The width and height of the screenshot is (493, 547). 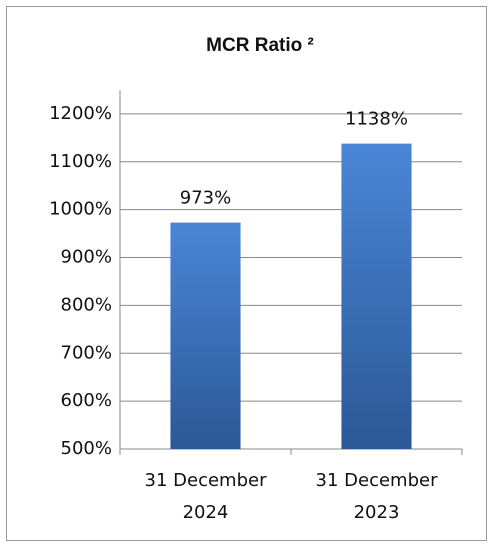 What do you see at coordinates (86, 448) in the screenshot?
I see `y-tick-label: 500%` at bounding box center [86, 448].